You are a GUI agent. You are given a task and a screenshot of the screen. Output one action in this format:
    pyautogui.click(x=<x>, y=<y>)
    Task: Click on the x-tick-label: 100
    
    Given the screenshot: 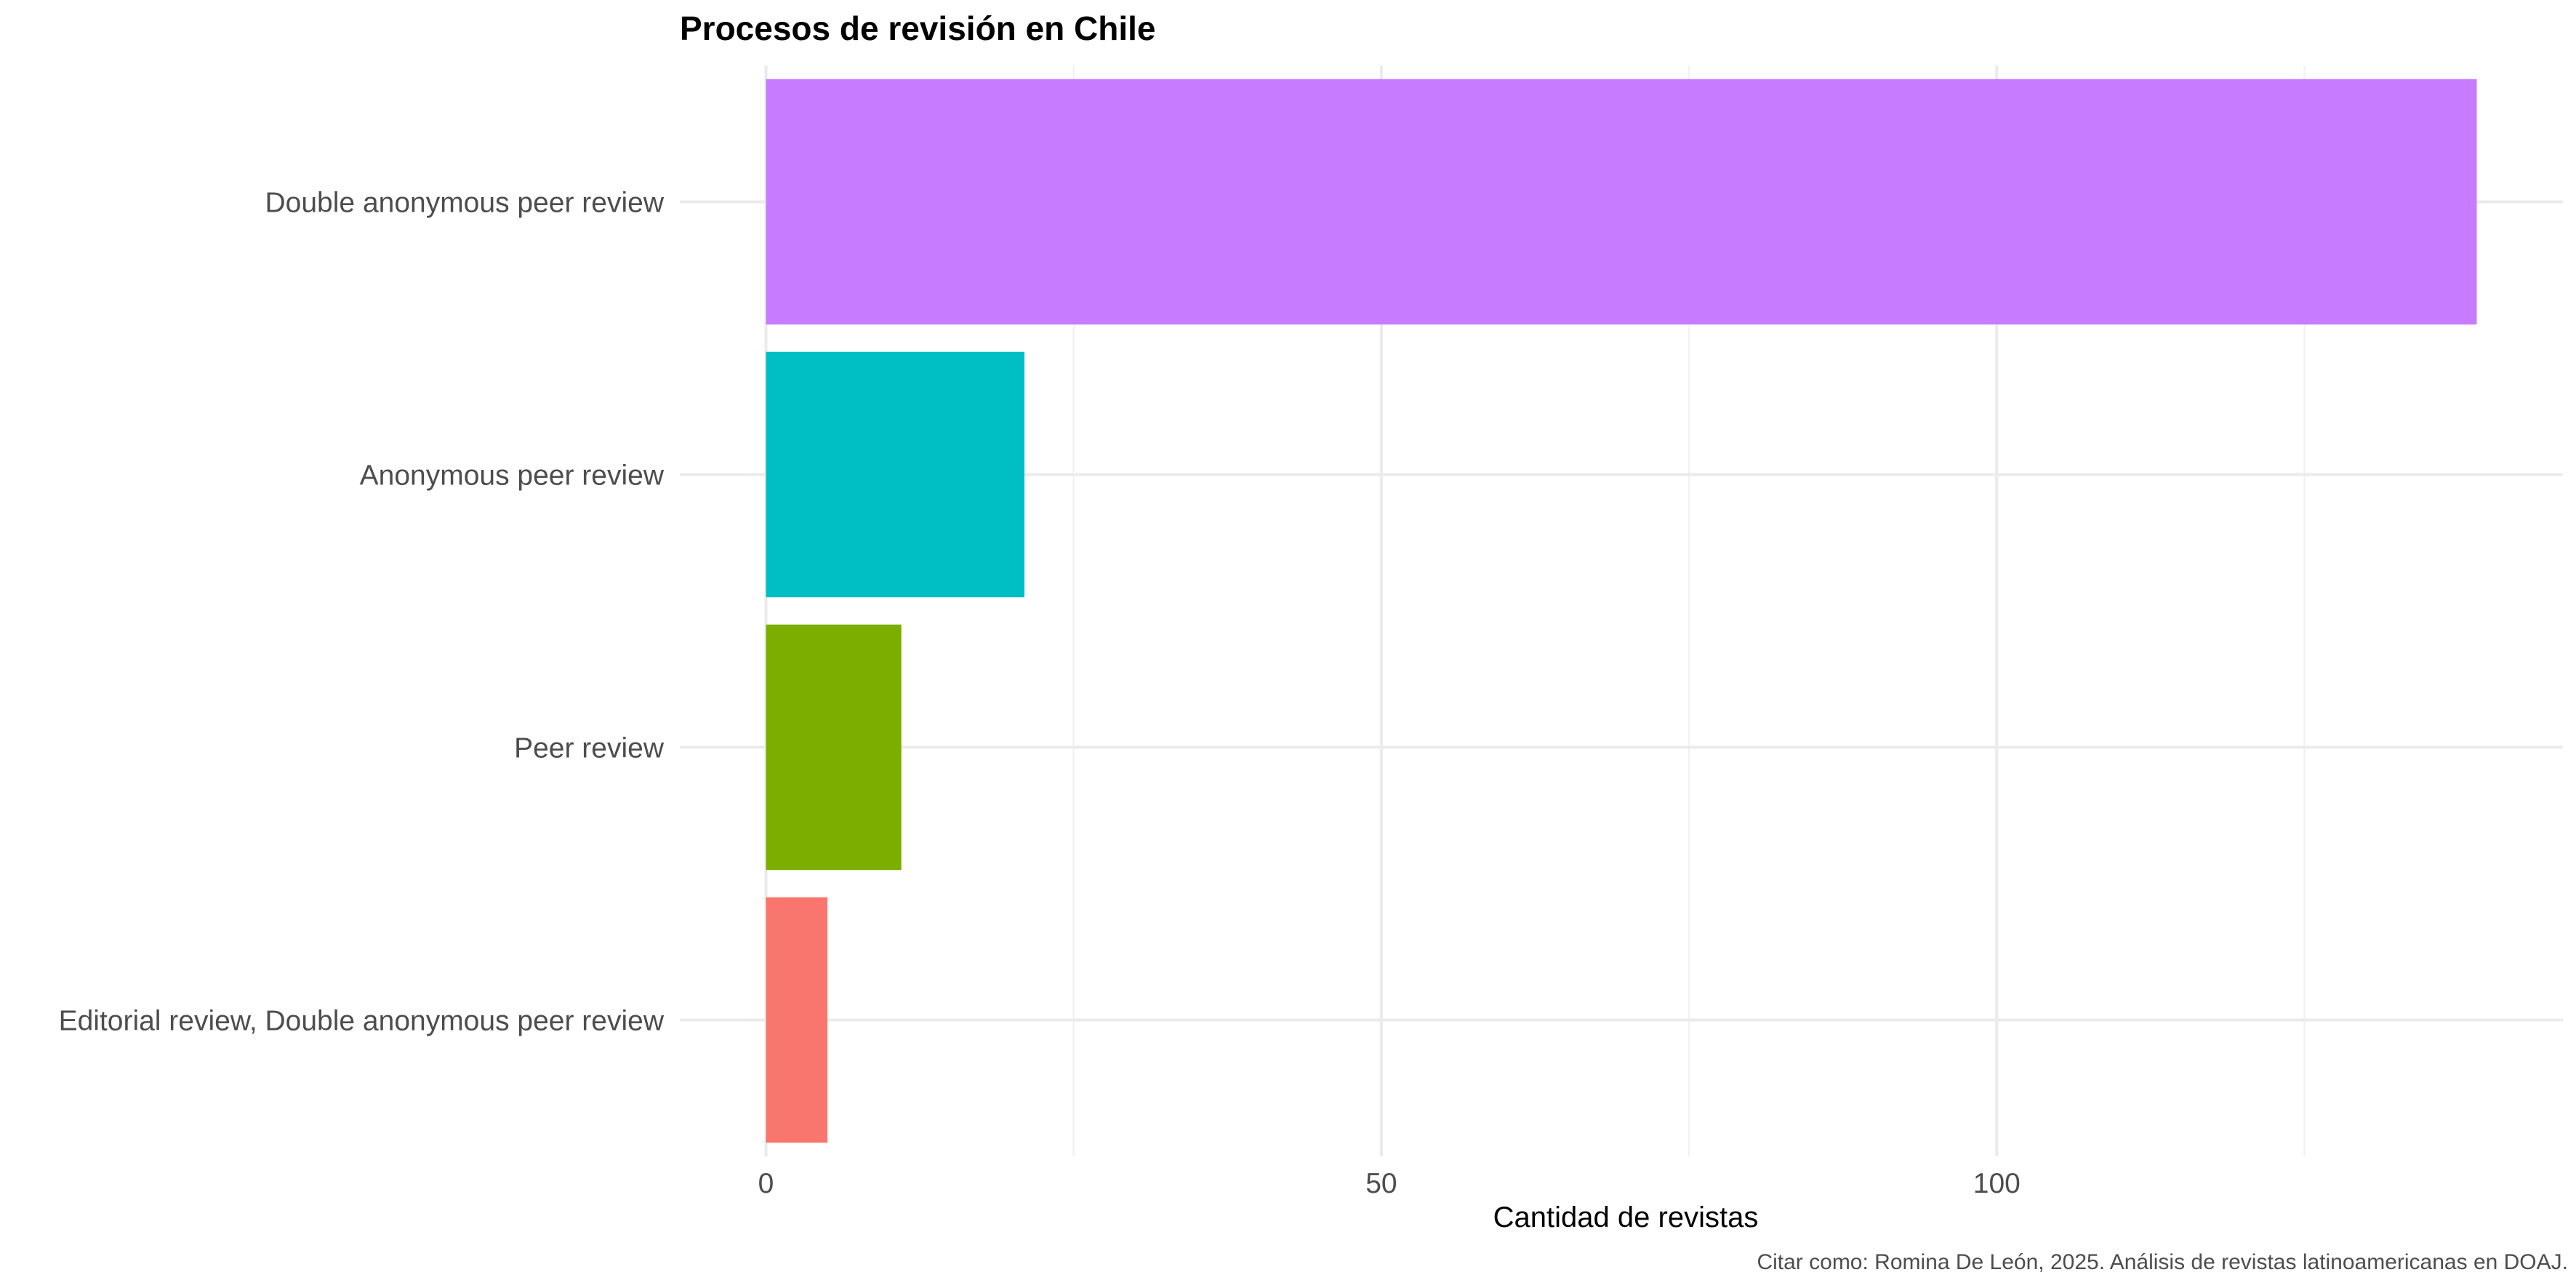 What is the action you would take?
    pyautogui.click(x=1997, y=1183)
    